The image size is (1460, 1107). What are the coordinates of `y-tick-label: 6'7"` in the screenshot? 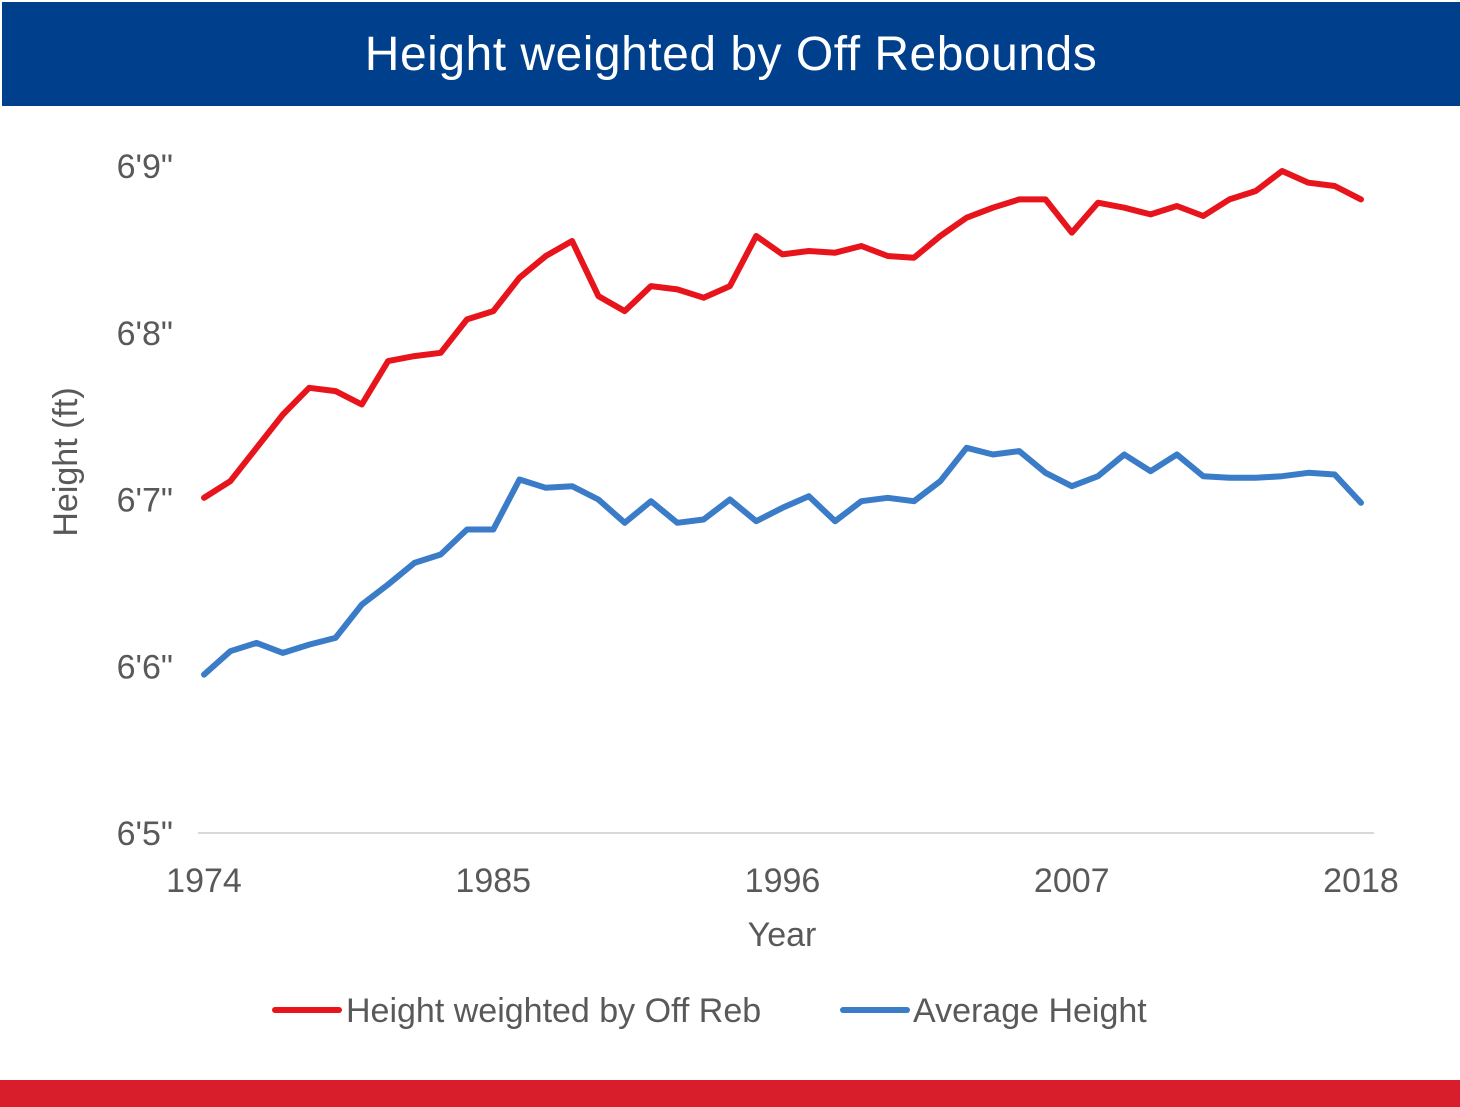 It's located at (145, 501).